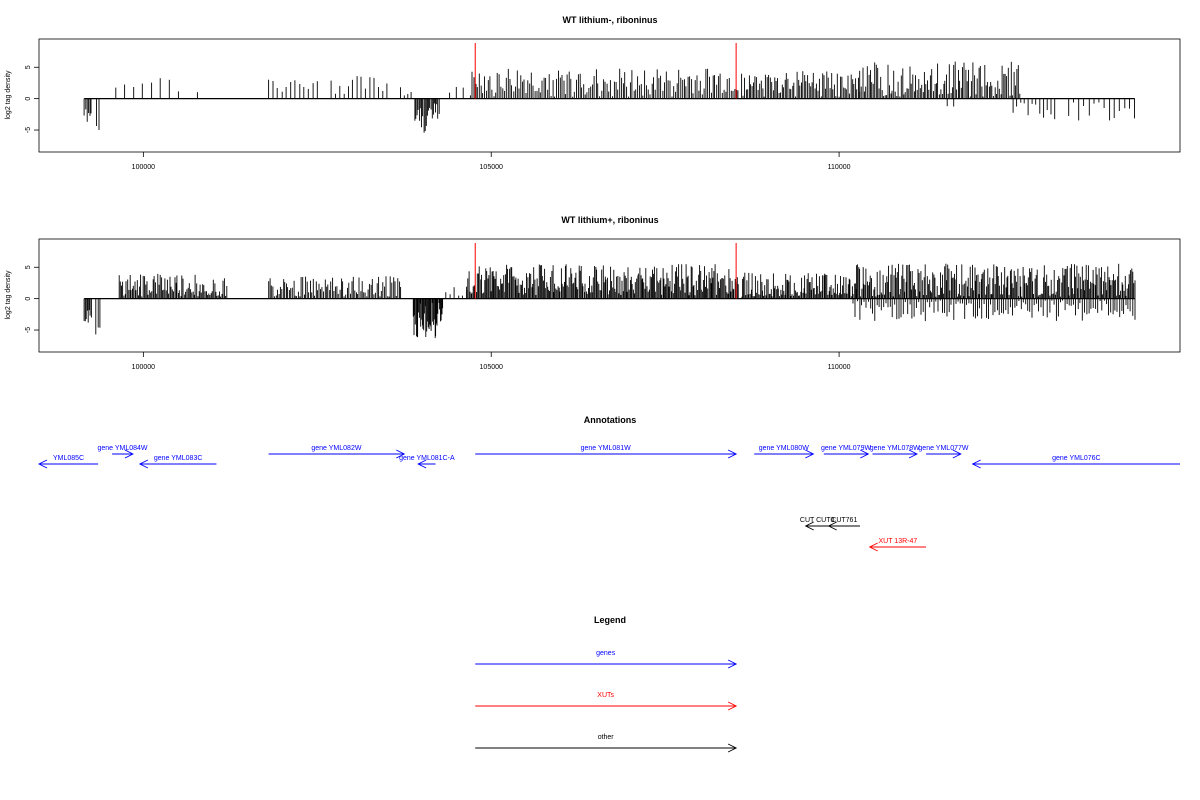  Describe the element at coordinates (610, 420) in the screenshot. I see `annotations-title: Annotations` at that location.